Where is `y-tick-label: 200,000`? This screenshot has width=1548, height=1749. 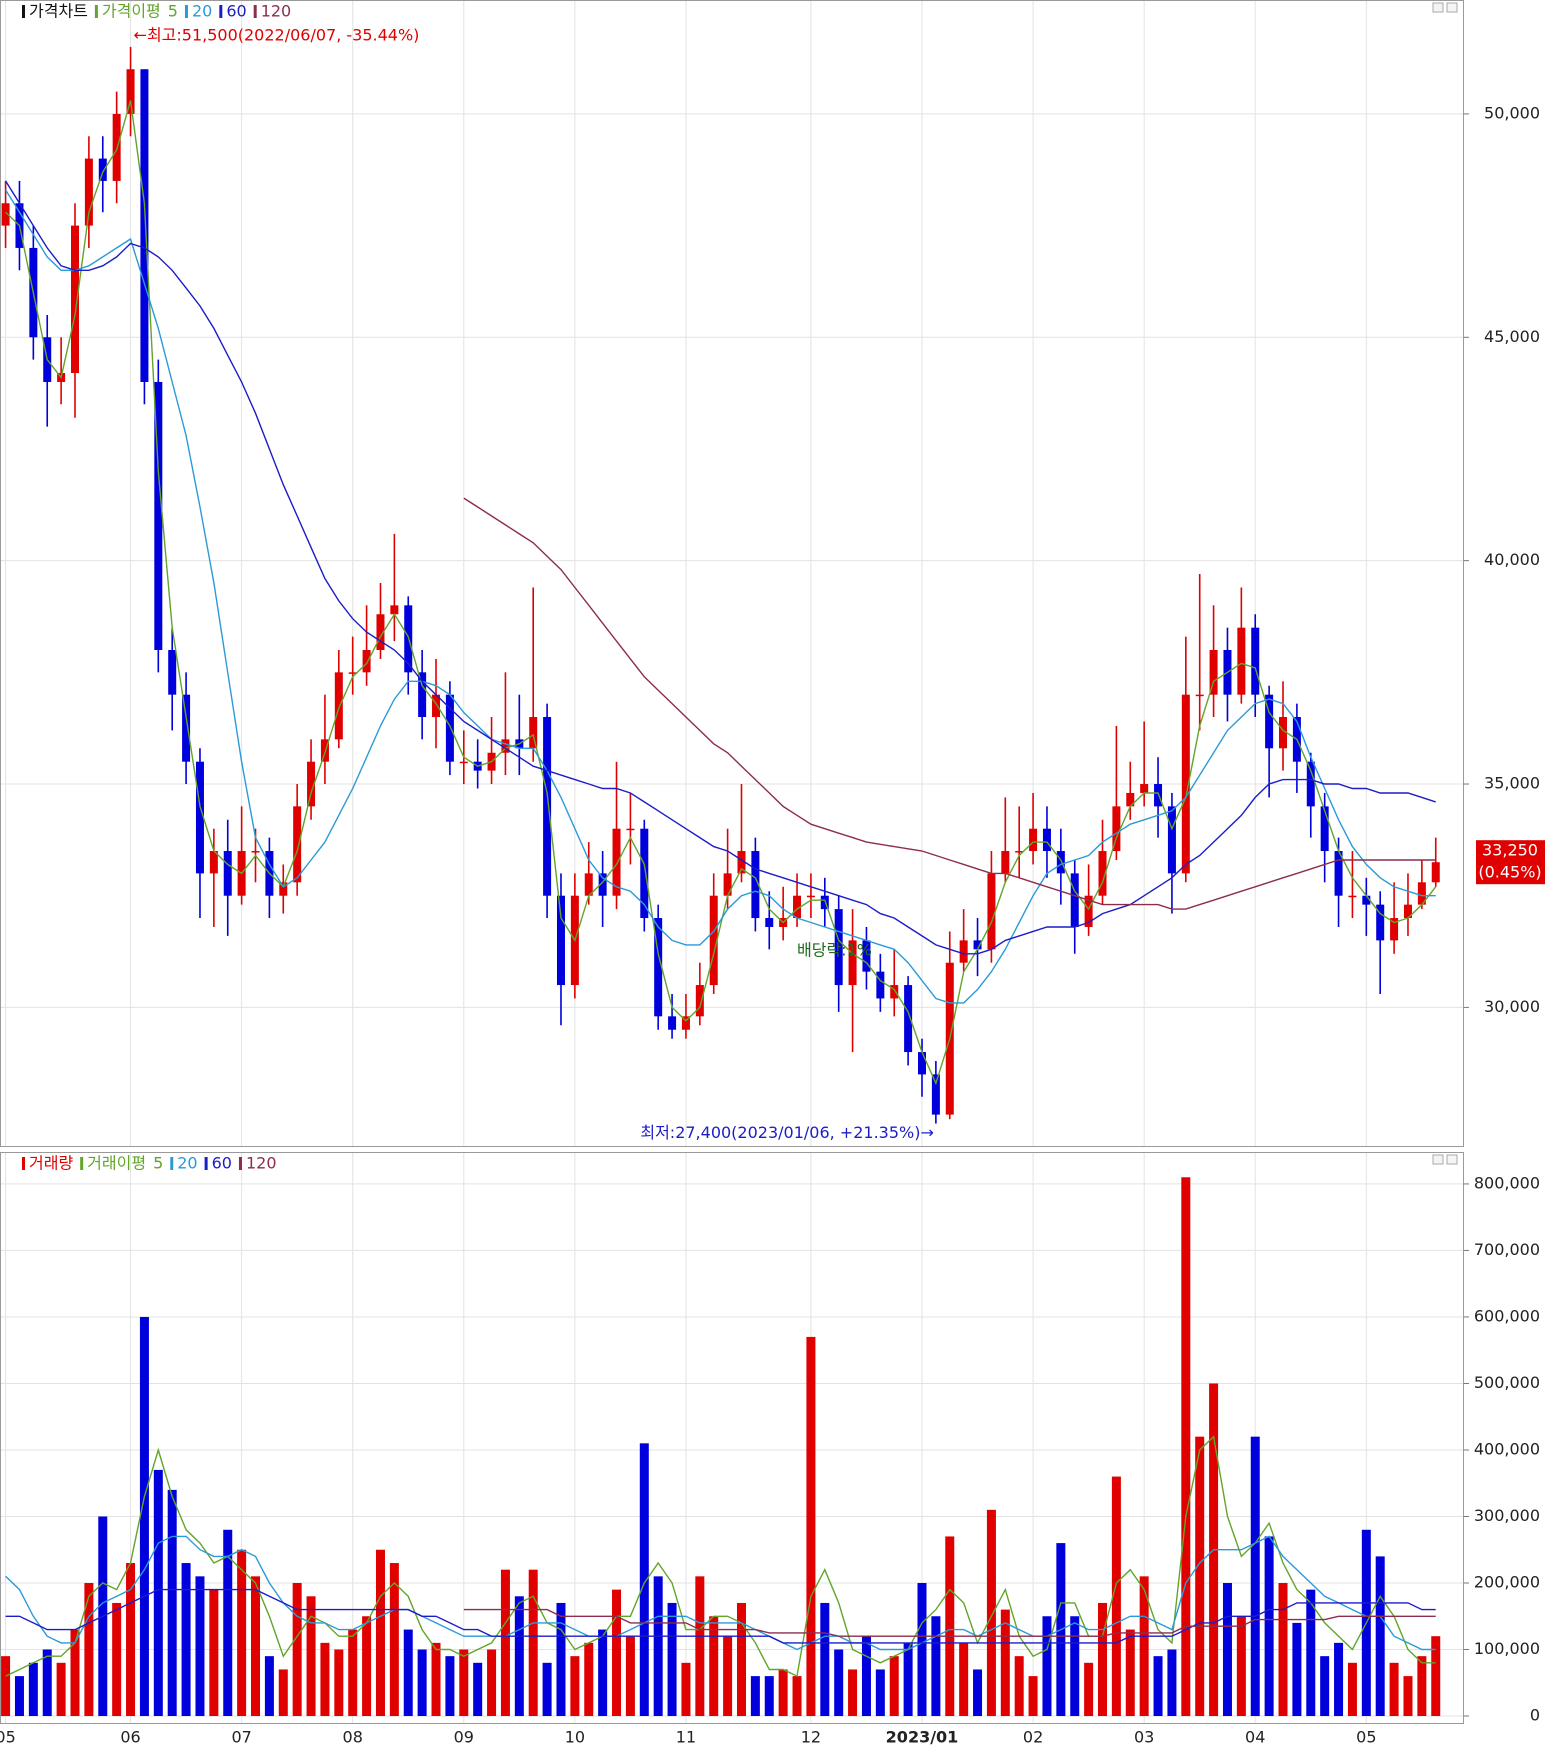
y-tick-label: 200,000 is located at coordinates (1507, 1581).